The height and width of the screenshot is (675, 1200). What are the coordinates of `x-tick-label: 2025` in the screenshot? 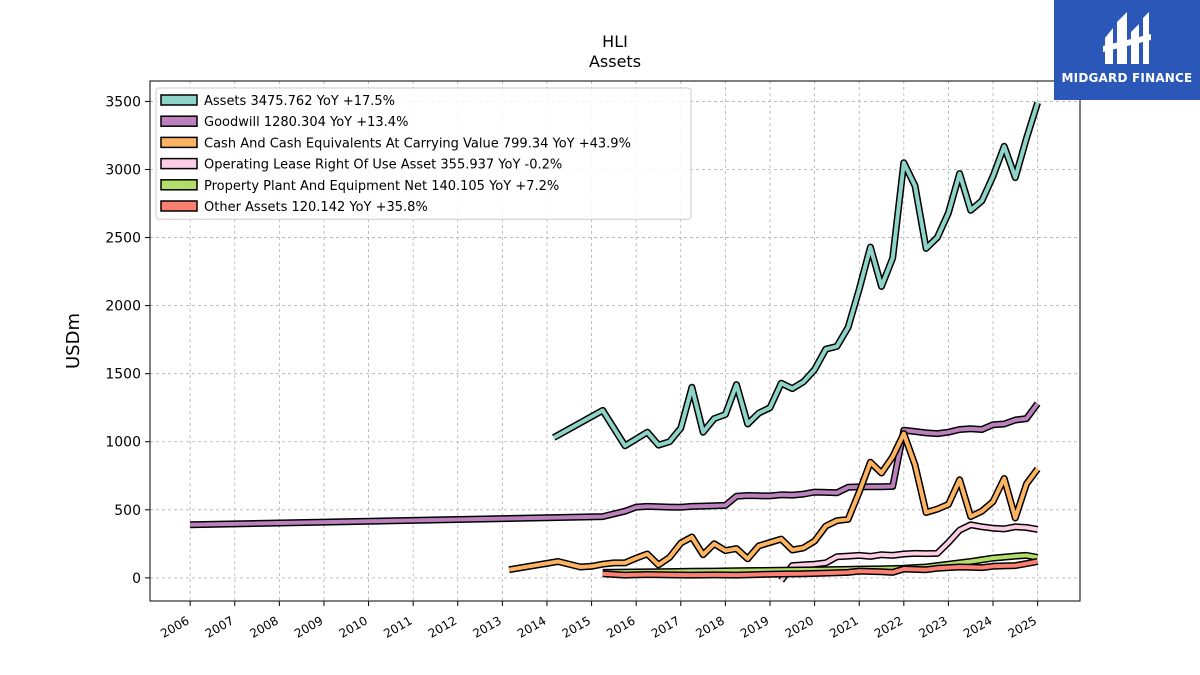 It's located at (1022, 626).